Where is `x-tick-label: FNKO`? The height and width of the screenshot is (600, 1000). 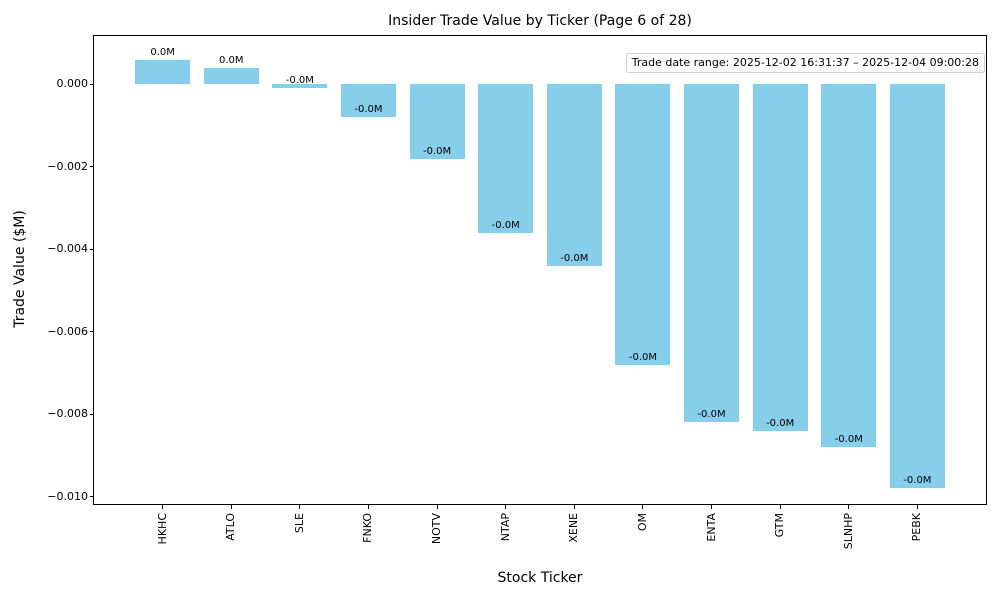 x-tick-label: FNKO is located at coordinates (368, 528).